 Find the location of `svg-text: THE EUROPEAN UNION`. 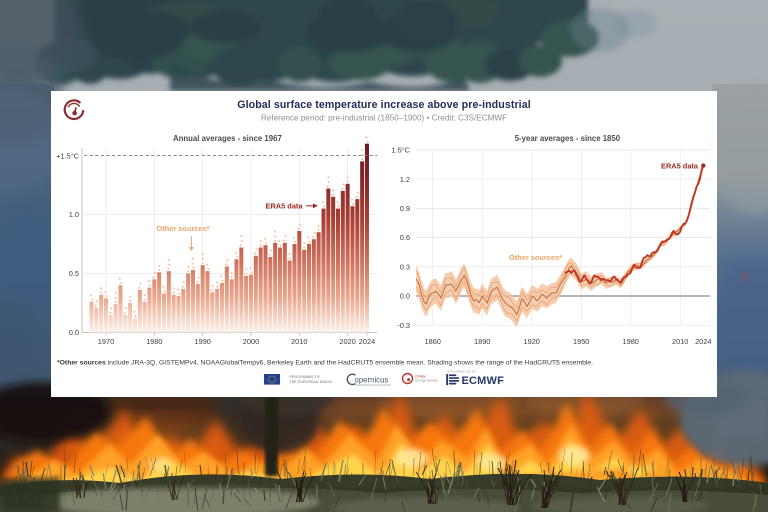

svg-text: THE EUROPEAN UNION is located at coordinates (311, 382).